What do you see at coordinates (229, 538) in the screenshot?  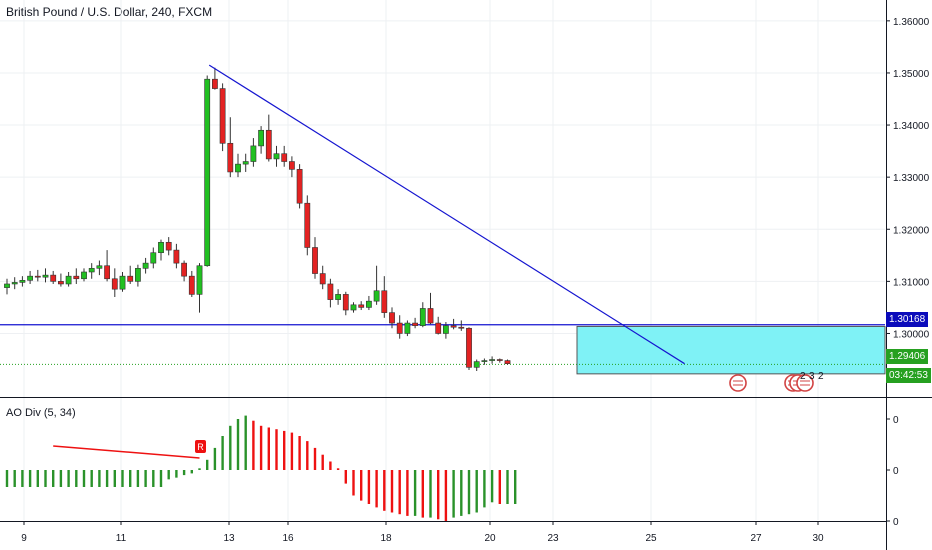 I see `time-tick-label: 13` at bounding box center [229, 538].